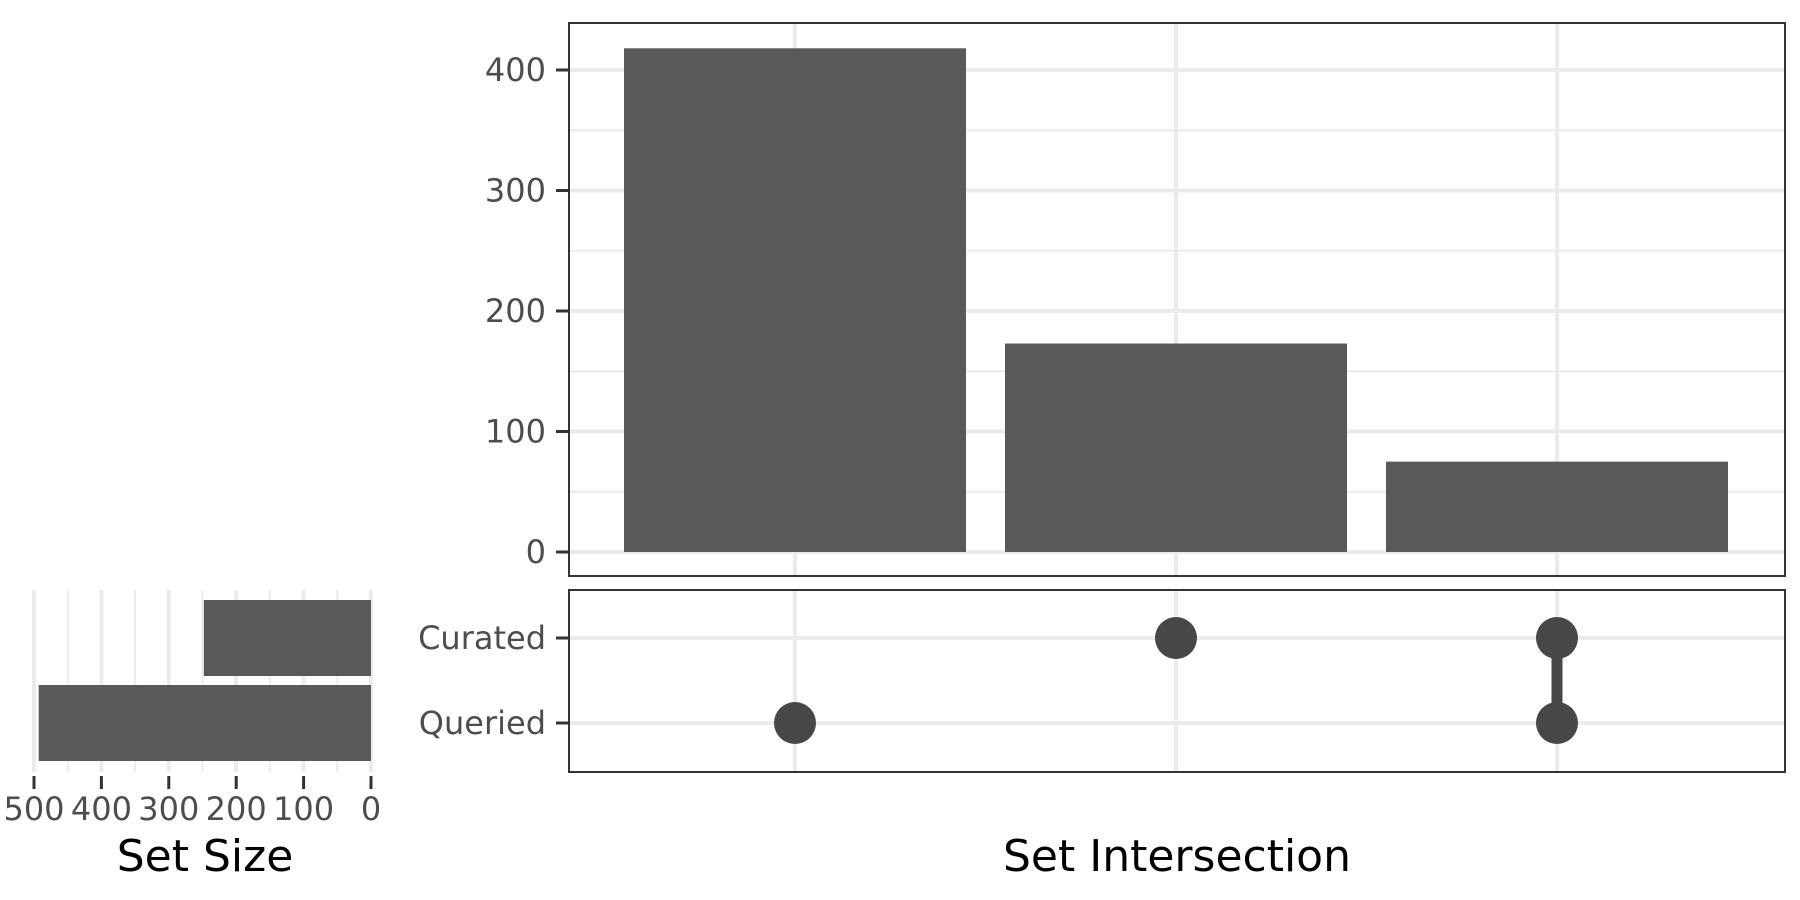 This screenshot has height=900, width=1800. I want to click on y-tick-label: 0, so click(536, 552).